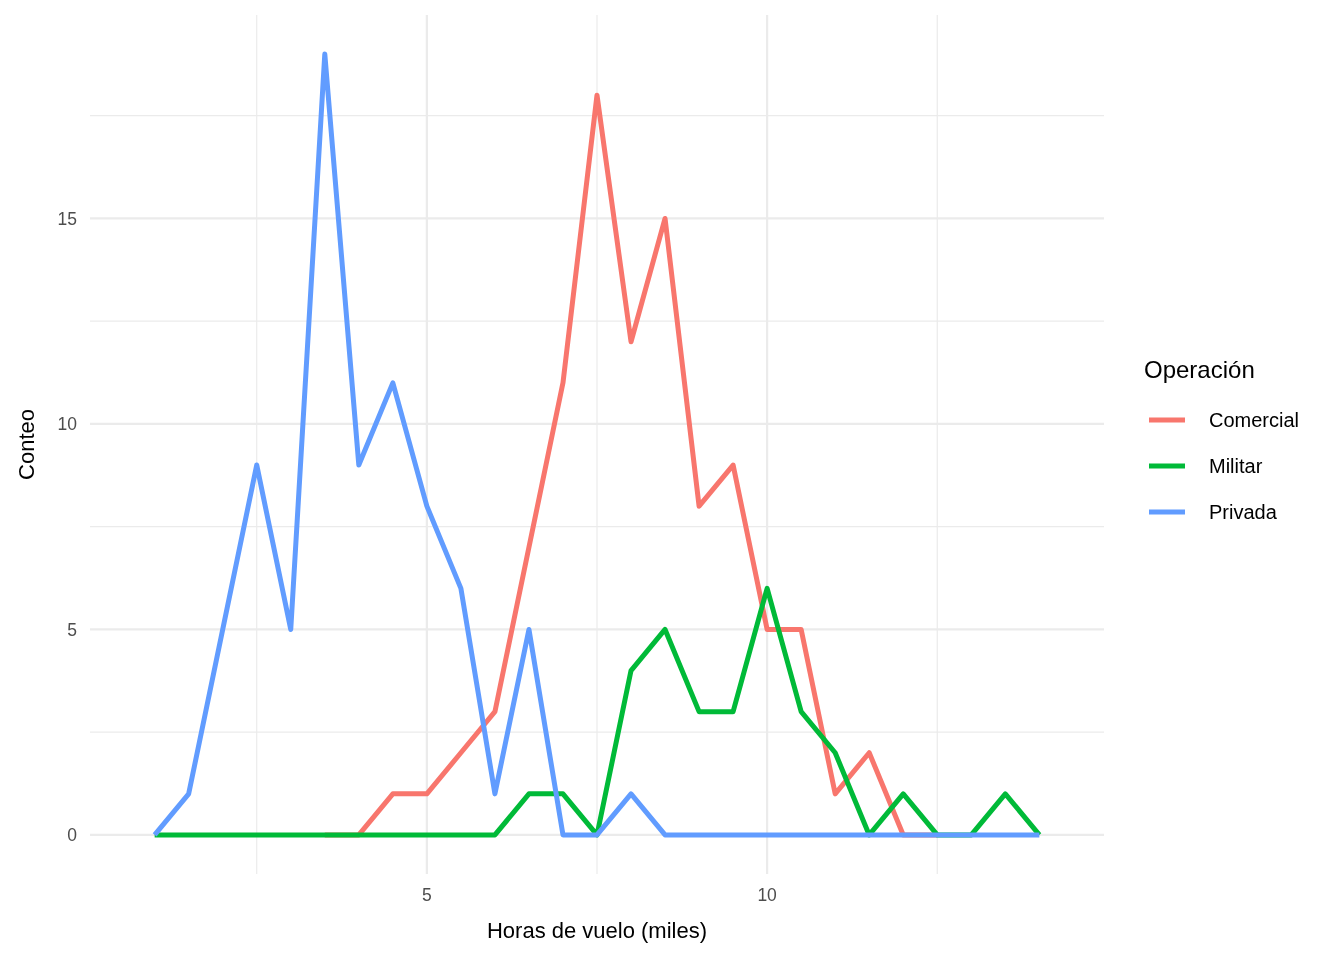  Describe the element at coordinates (72, 629) in the screenshot. I see `y-tick-label: 5` at that location.